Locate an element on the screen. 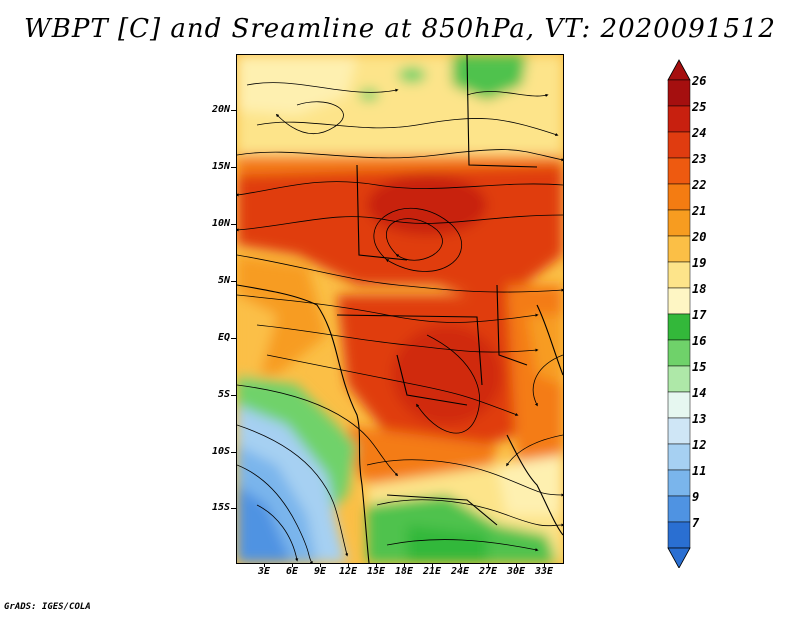 This screenshot has height=618, width=800. lat-label: 10N is located at coordinates (220, 223).